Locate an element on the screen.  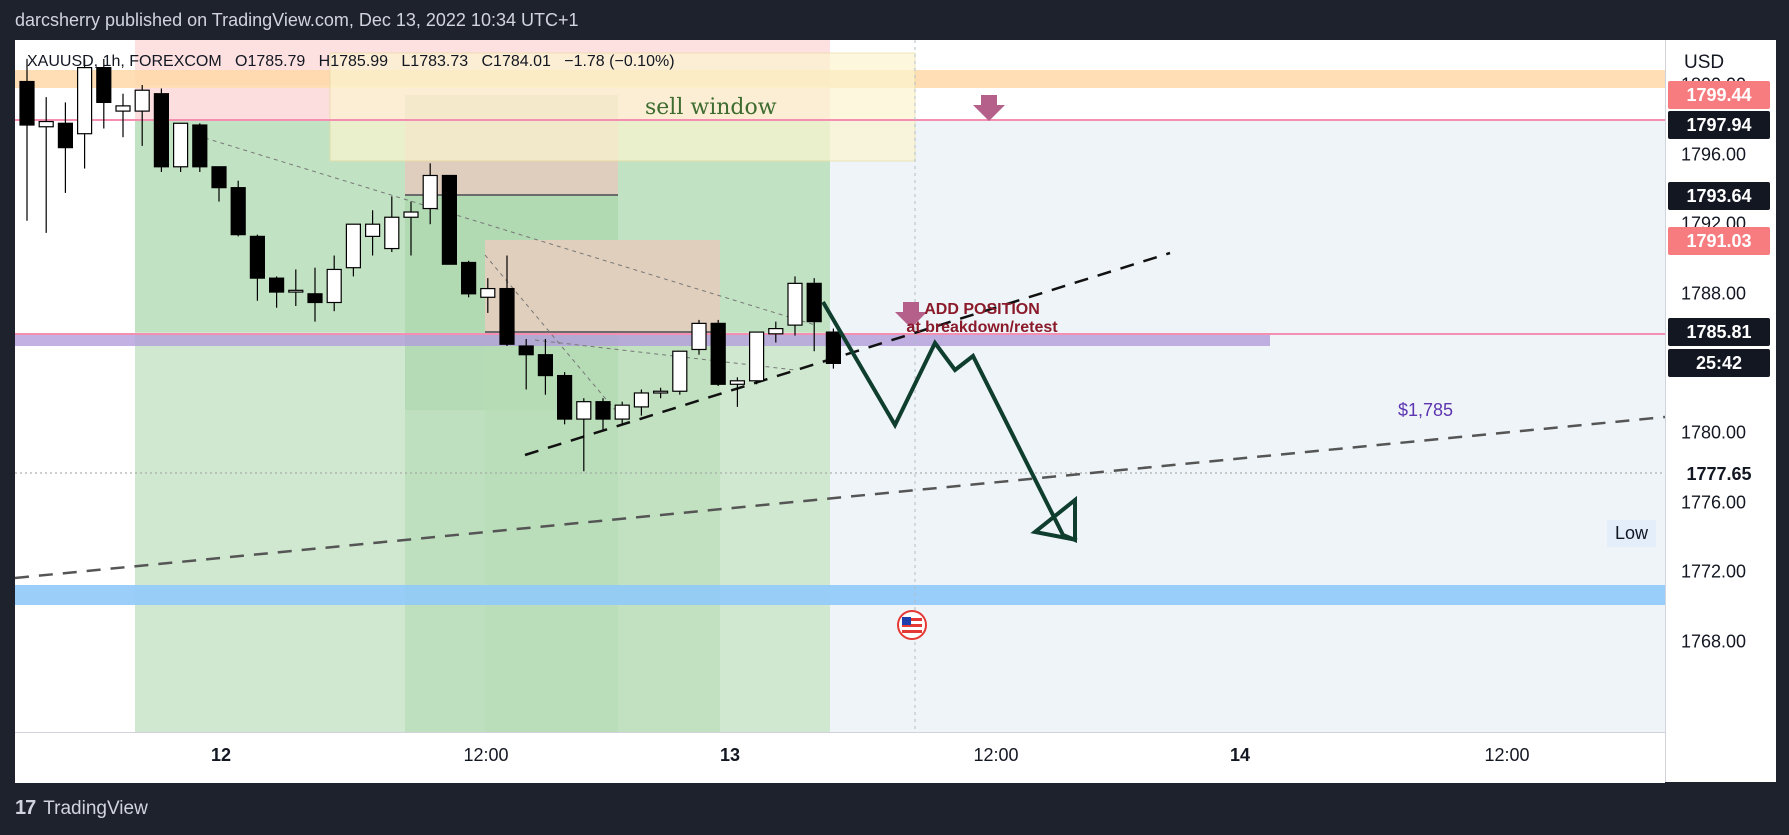
projection-path is located at coordinates (949, 421).